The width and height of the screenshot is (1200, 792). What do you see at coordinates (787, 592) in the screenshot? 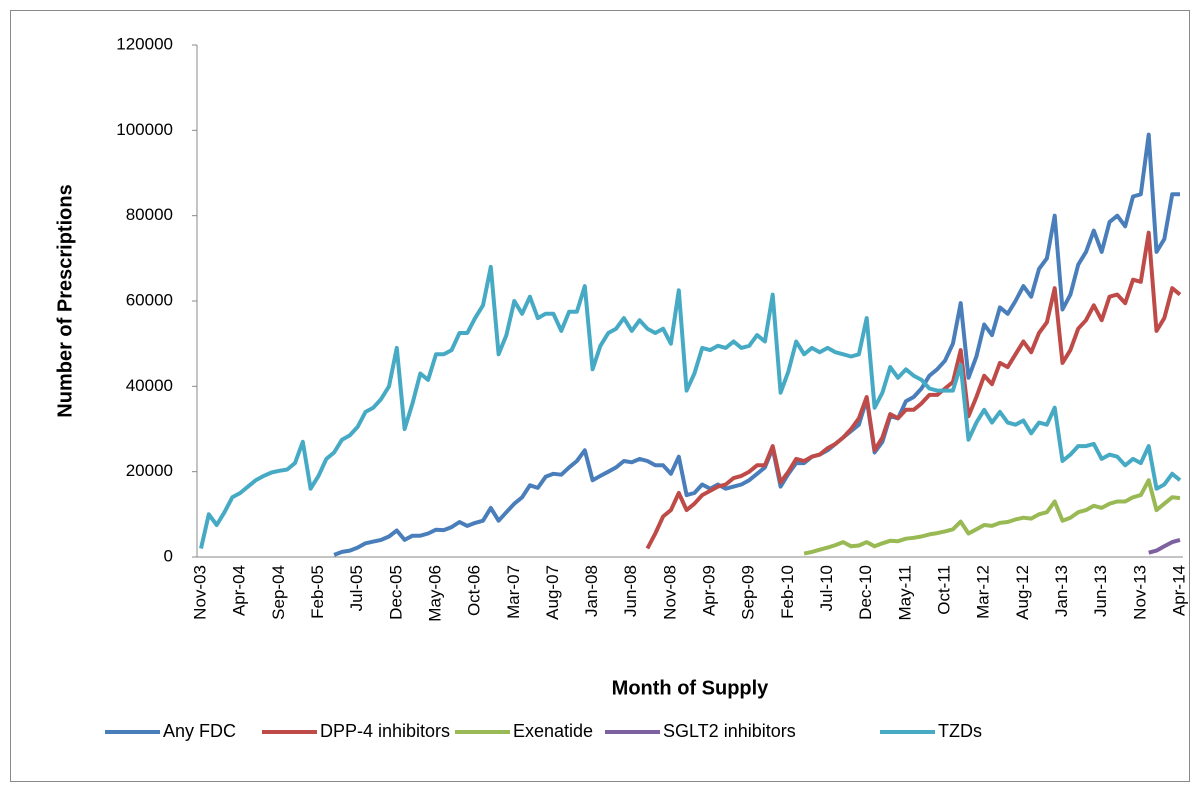
I see `x-tick-label: Feb-10` at bounding box center [787, 592].